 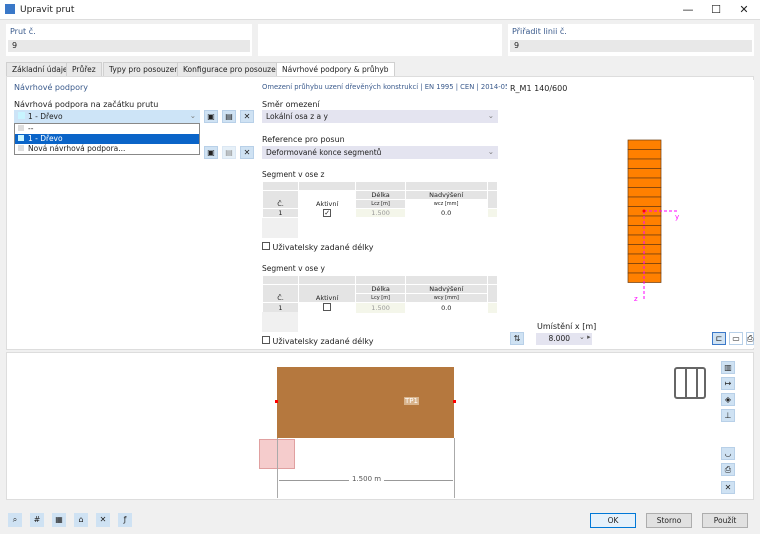 I want to click on display-icon: ▥, so click(x=728, y=367).